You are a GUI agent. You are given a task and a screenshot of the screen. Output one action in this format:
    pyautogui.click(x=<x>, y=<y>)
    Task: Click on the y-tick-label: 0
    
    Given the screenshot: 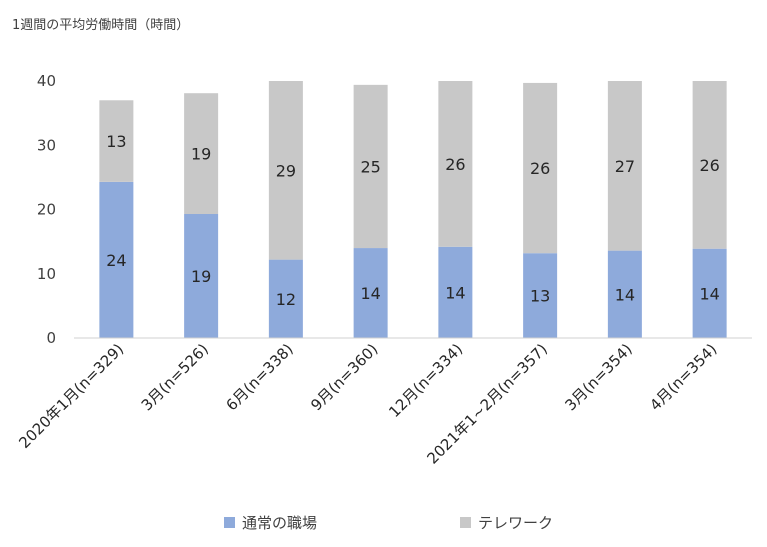 What is the action you would take?
    pyautogui.click(x=51, y=338)
    